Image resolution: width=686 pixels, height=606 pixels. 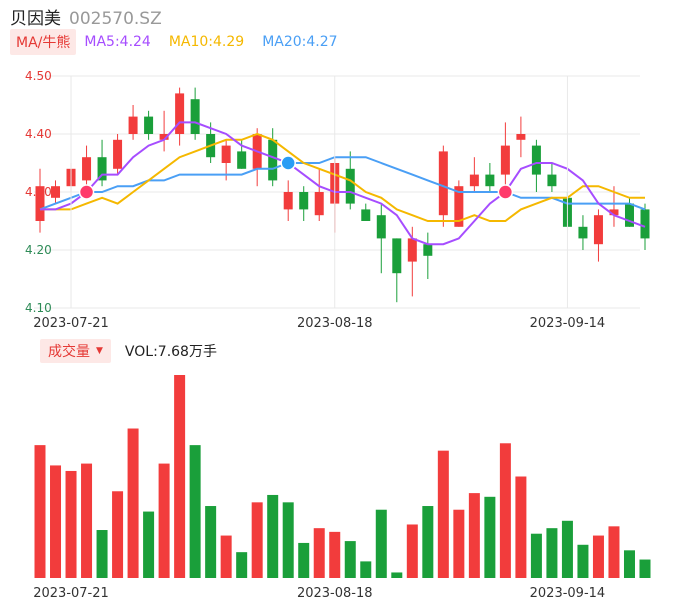 I want to click on volume-indicator-button: 成交量 ▼, so click(x=75, y=351).